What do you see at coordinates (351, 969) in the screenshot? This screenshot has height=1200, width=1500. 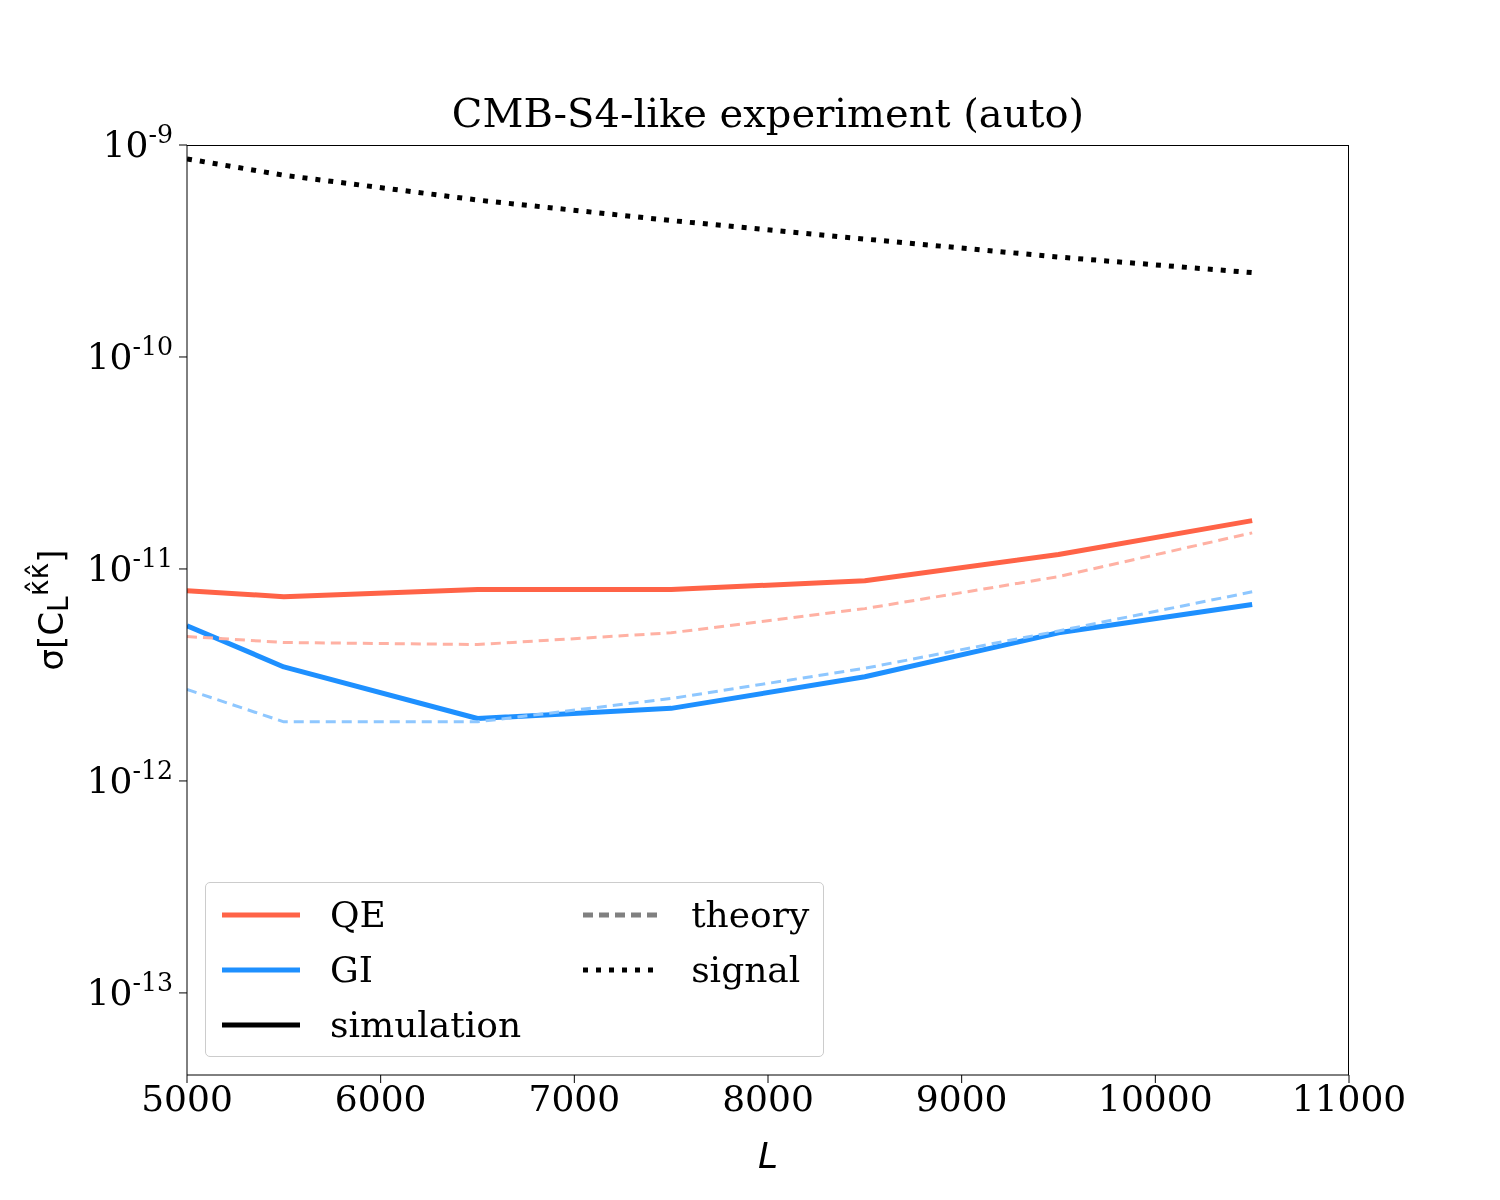 I see `legend-label: GI` at bounding box center [351, 969].